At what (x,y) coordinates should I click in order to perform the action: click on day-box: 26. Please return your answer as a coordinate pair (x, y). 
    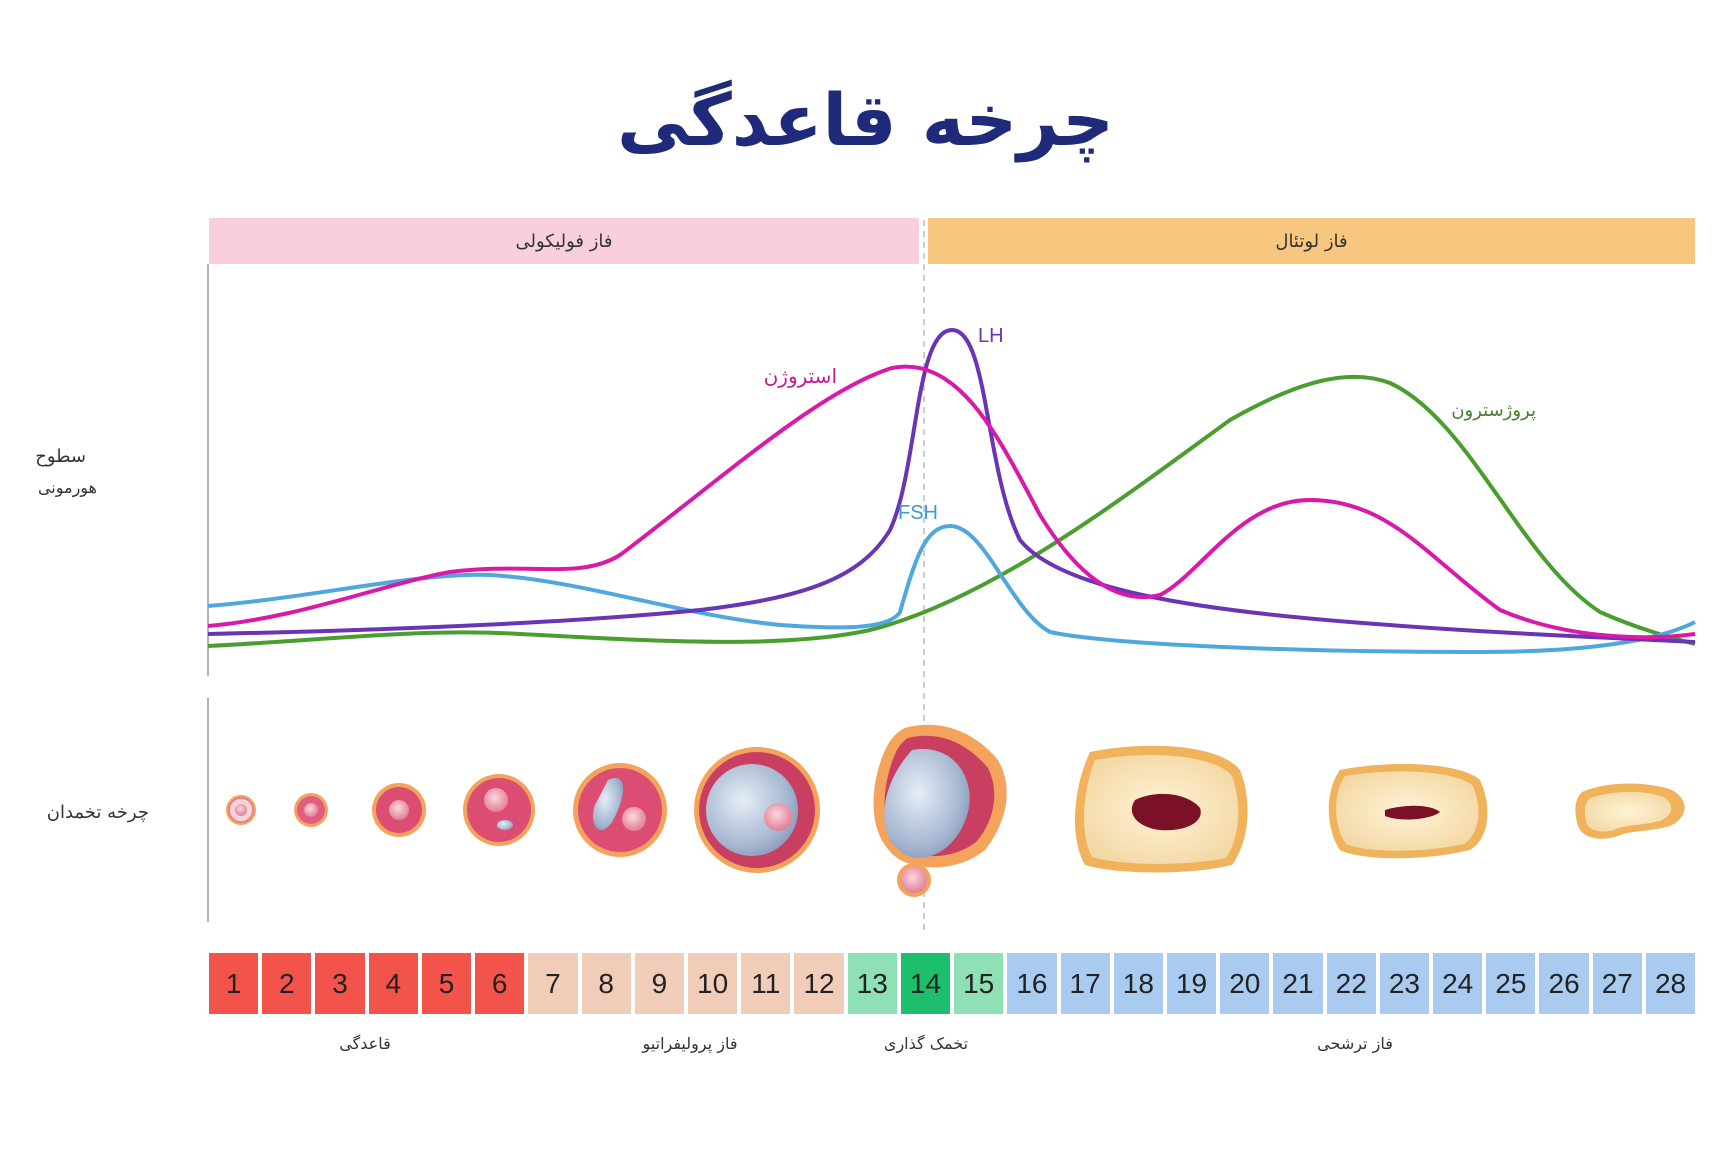
    Looking at the image, I should click on (1564, 983).